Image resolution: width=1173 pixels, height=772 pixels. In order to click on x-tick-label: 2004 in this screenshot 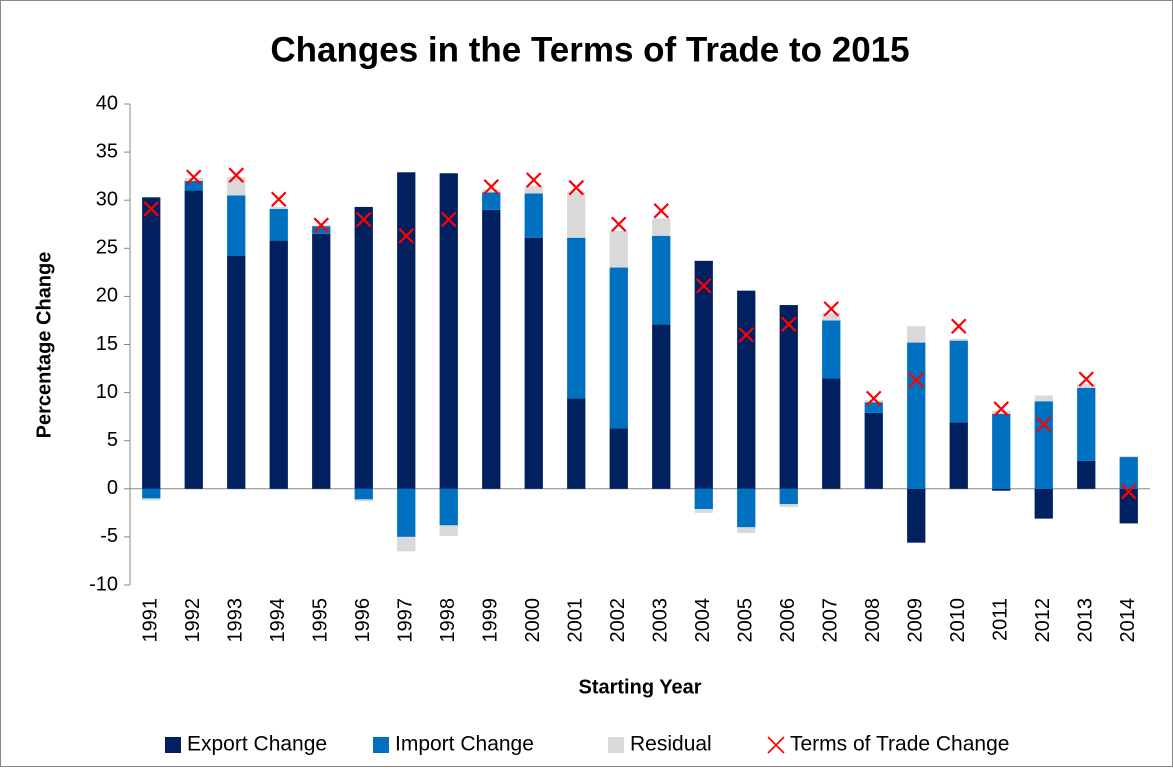, I will do `click(703, 620)`.